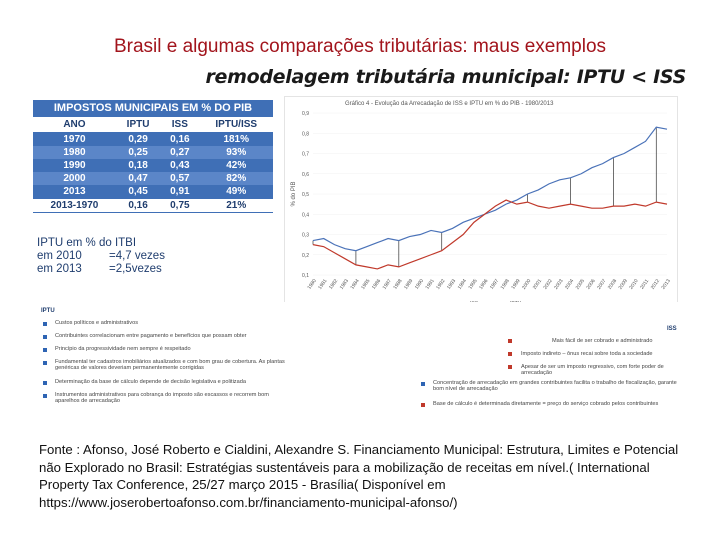  What do you see at coordinates (601, 284) in the screenshot?
I see `x-tick-label: 2007` at bounding box center [601, 284].